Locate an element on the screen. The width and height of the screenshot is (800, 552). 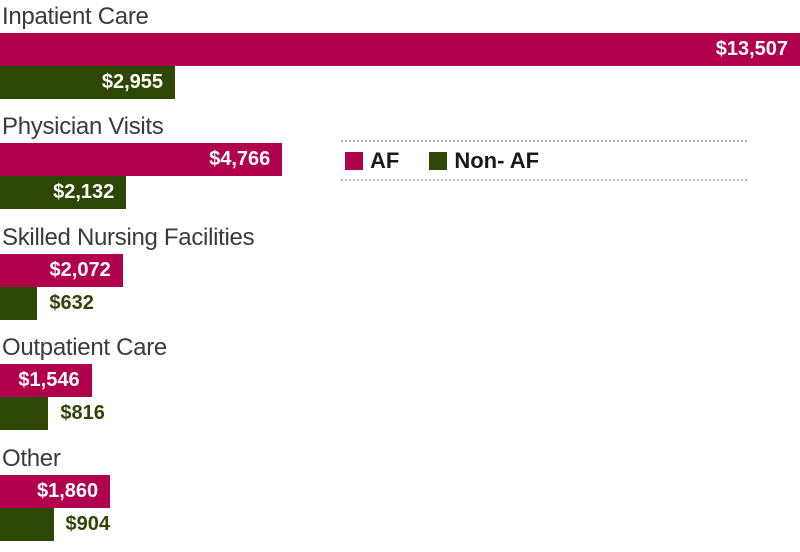
category-label: Physician Visits is located at coordinates (83, 127).